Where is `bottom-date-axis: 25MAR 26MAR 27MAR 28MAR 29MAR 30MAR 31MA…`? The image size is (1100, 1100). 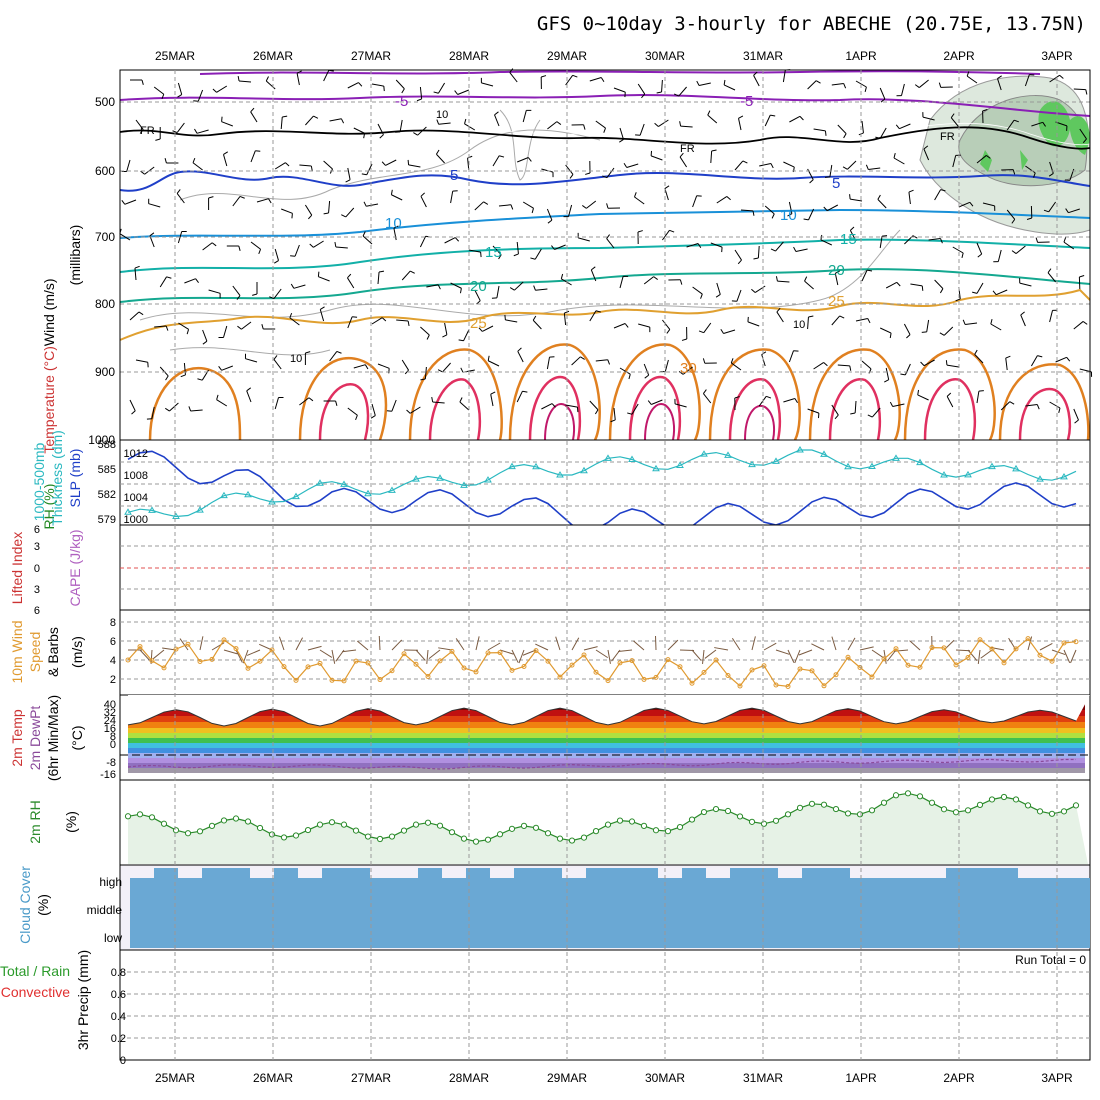 bottom-date-axis: 25MAR 26MAR 27MAR 28MAR 29MAR 30MAR 31MA… is located at coordinates (614, 1078).